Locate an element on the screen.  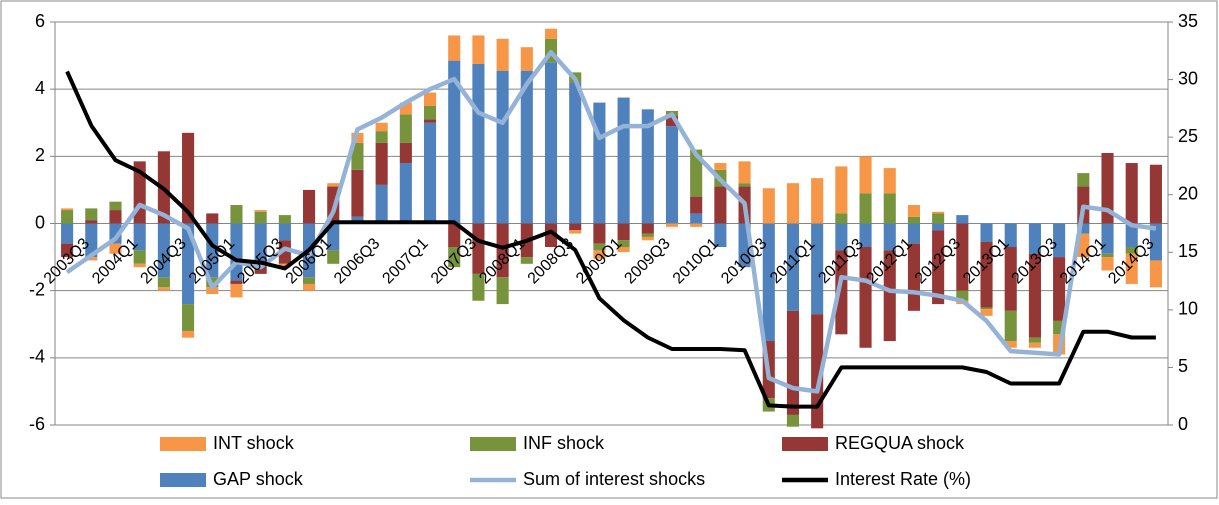
y-tick-label: 0 is located at coordinates (40, 222).